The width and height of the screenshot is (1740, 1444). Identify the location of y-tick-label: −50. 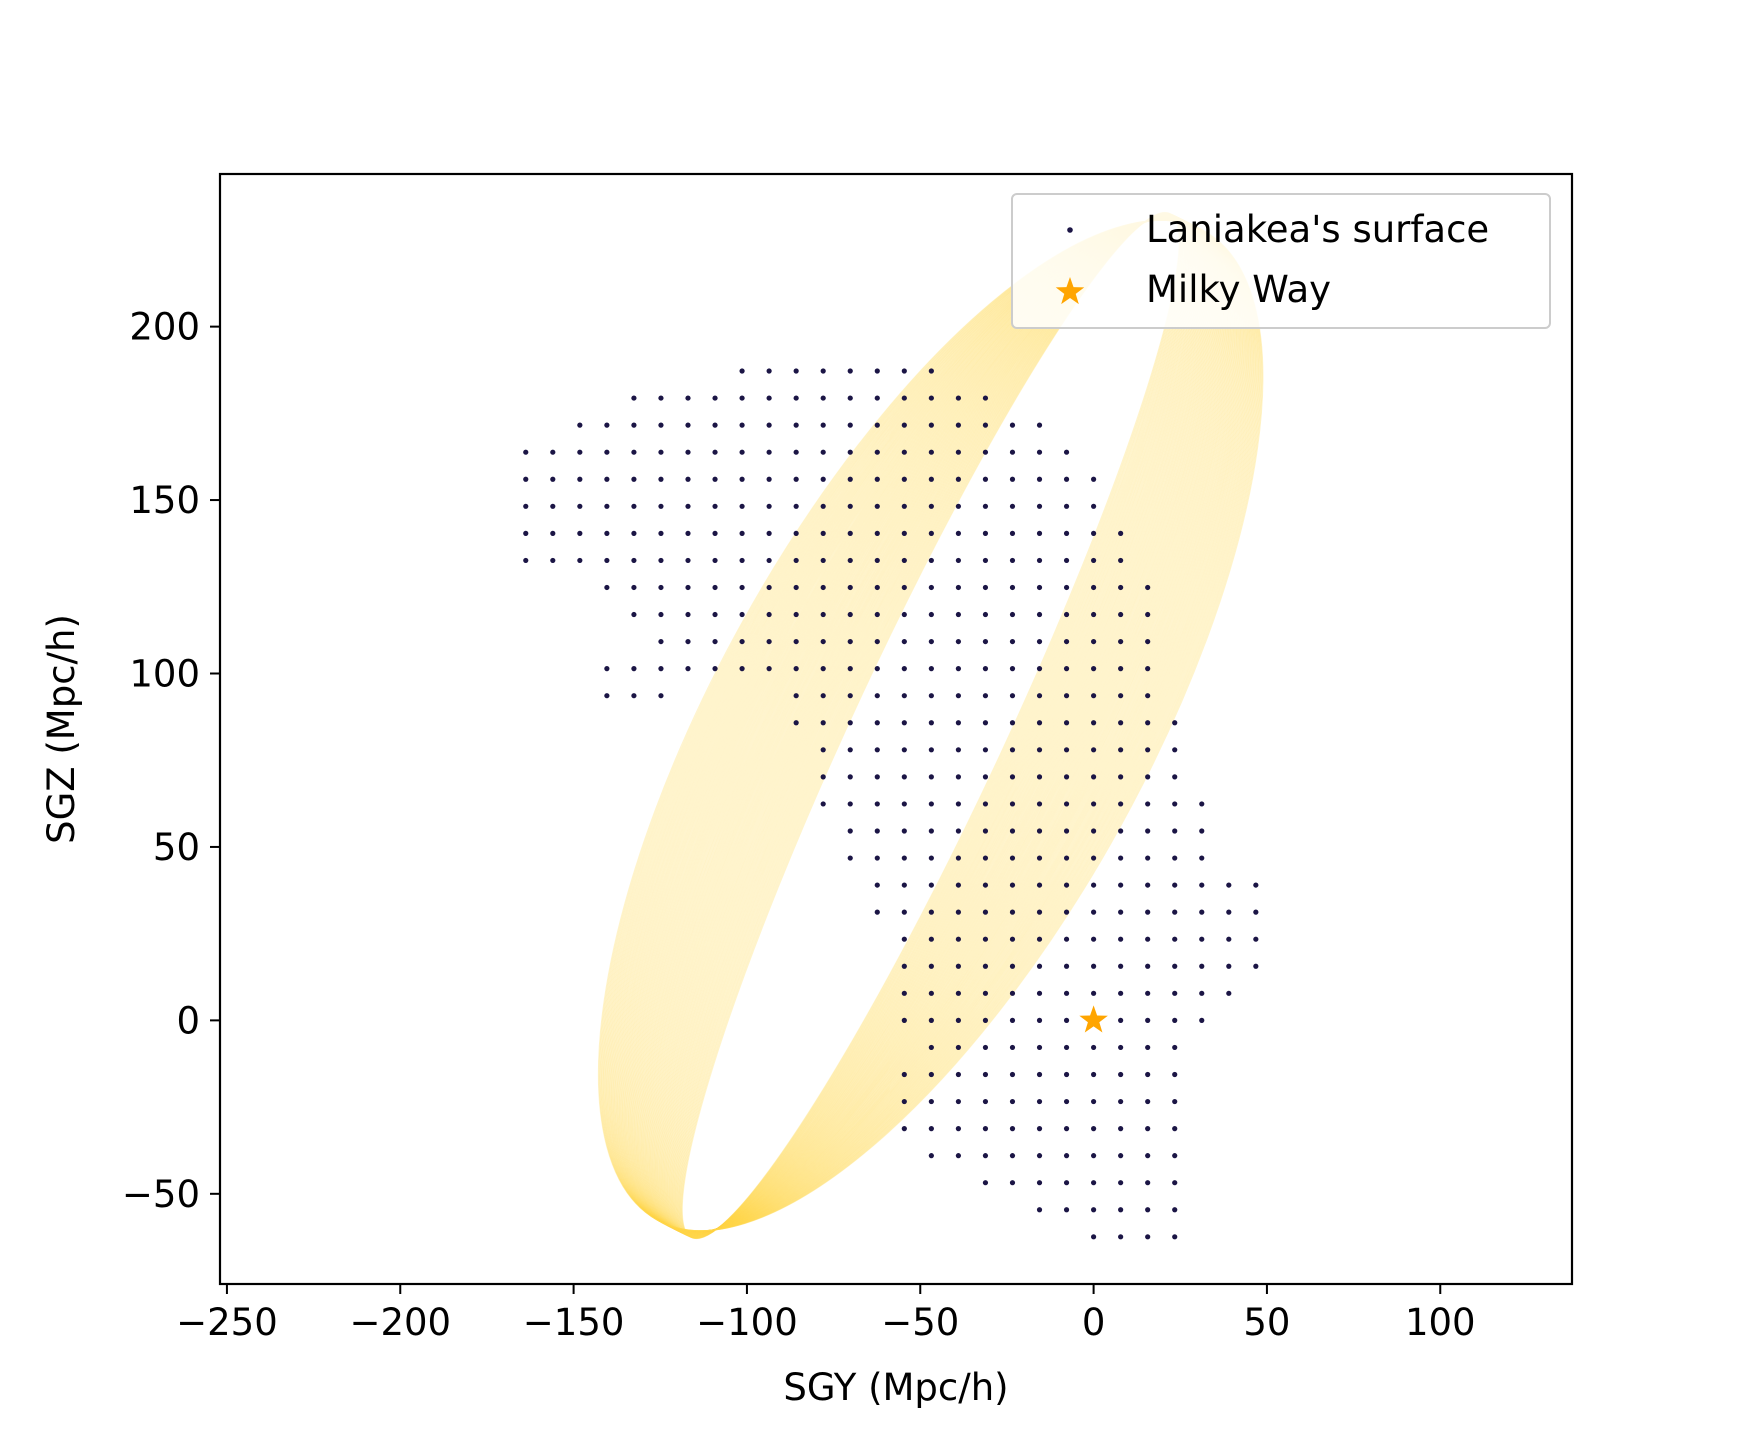
(161, 1194).